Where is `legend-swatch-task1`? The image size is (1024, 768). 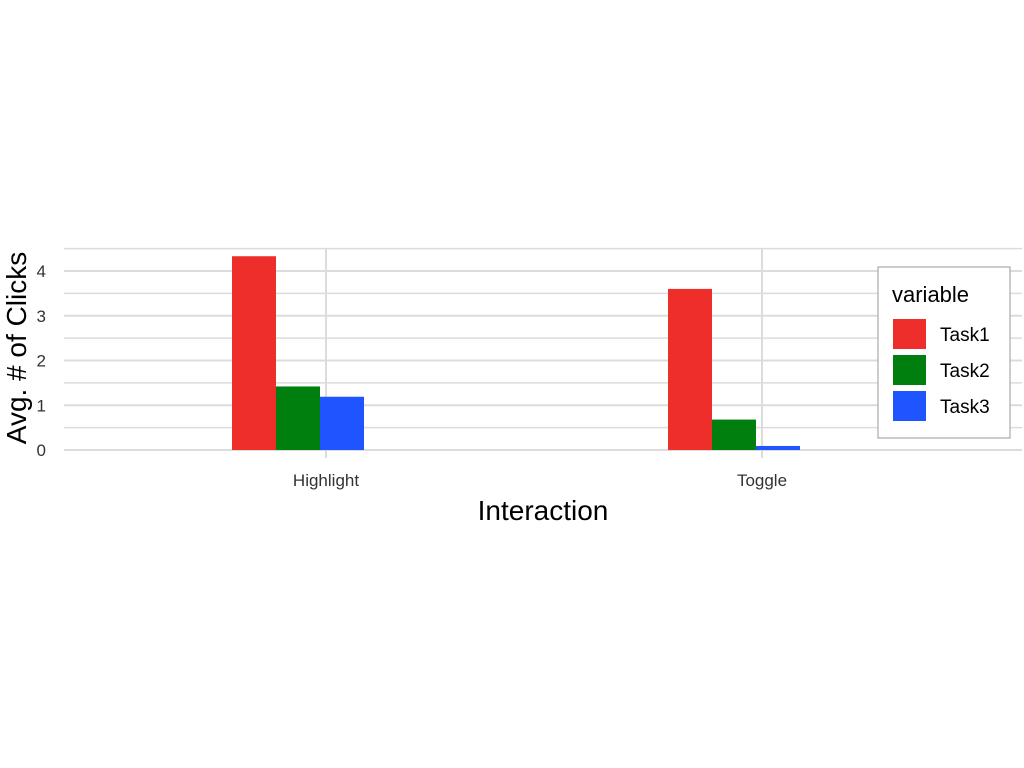 legend-swatch-task1 is located at coordinates (909, 334).